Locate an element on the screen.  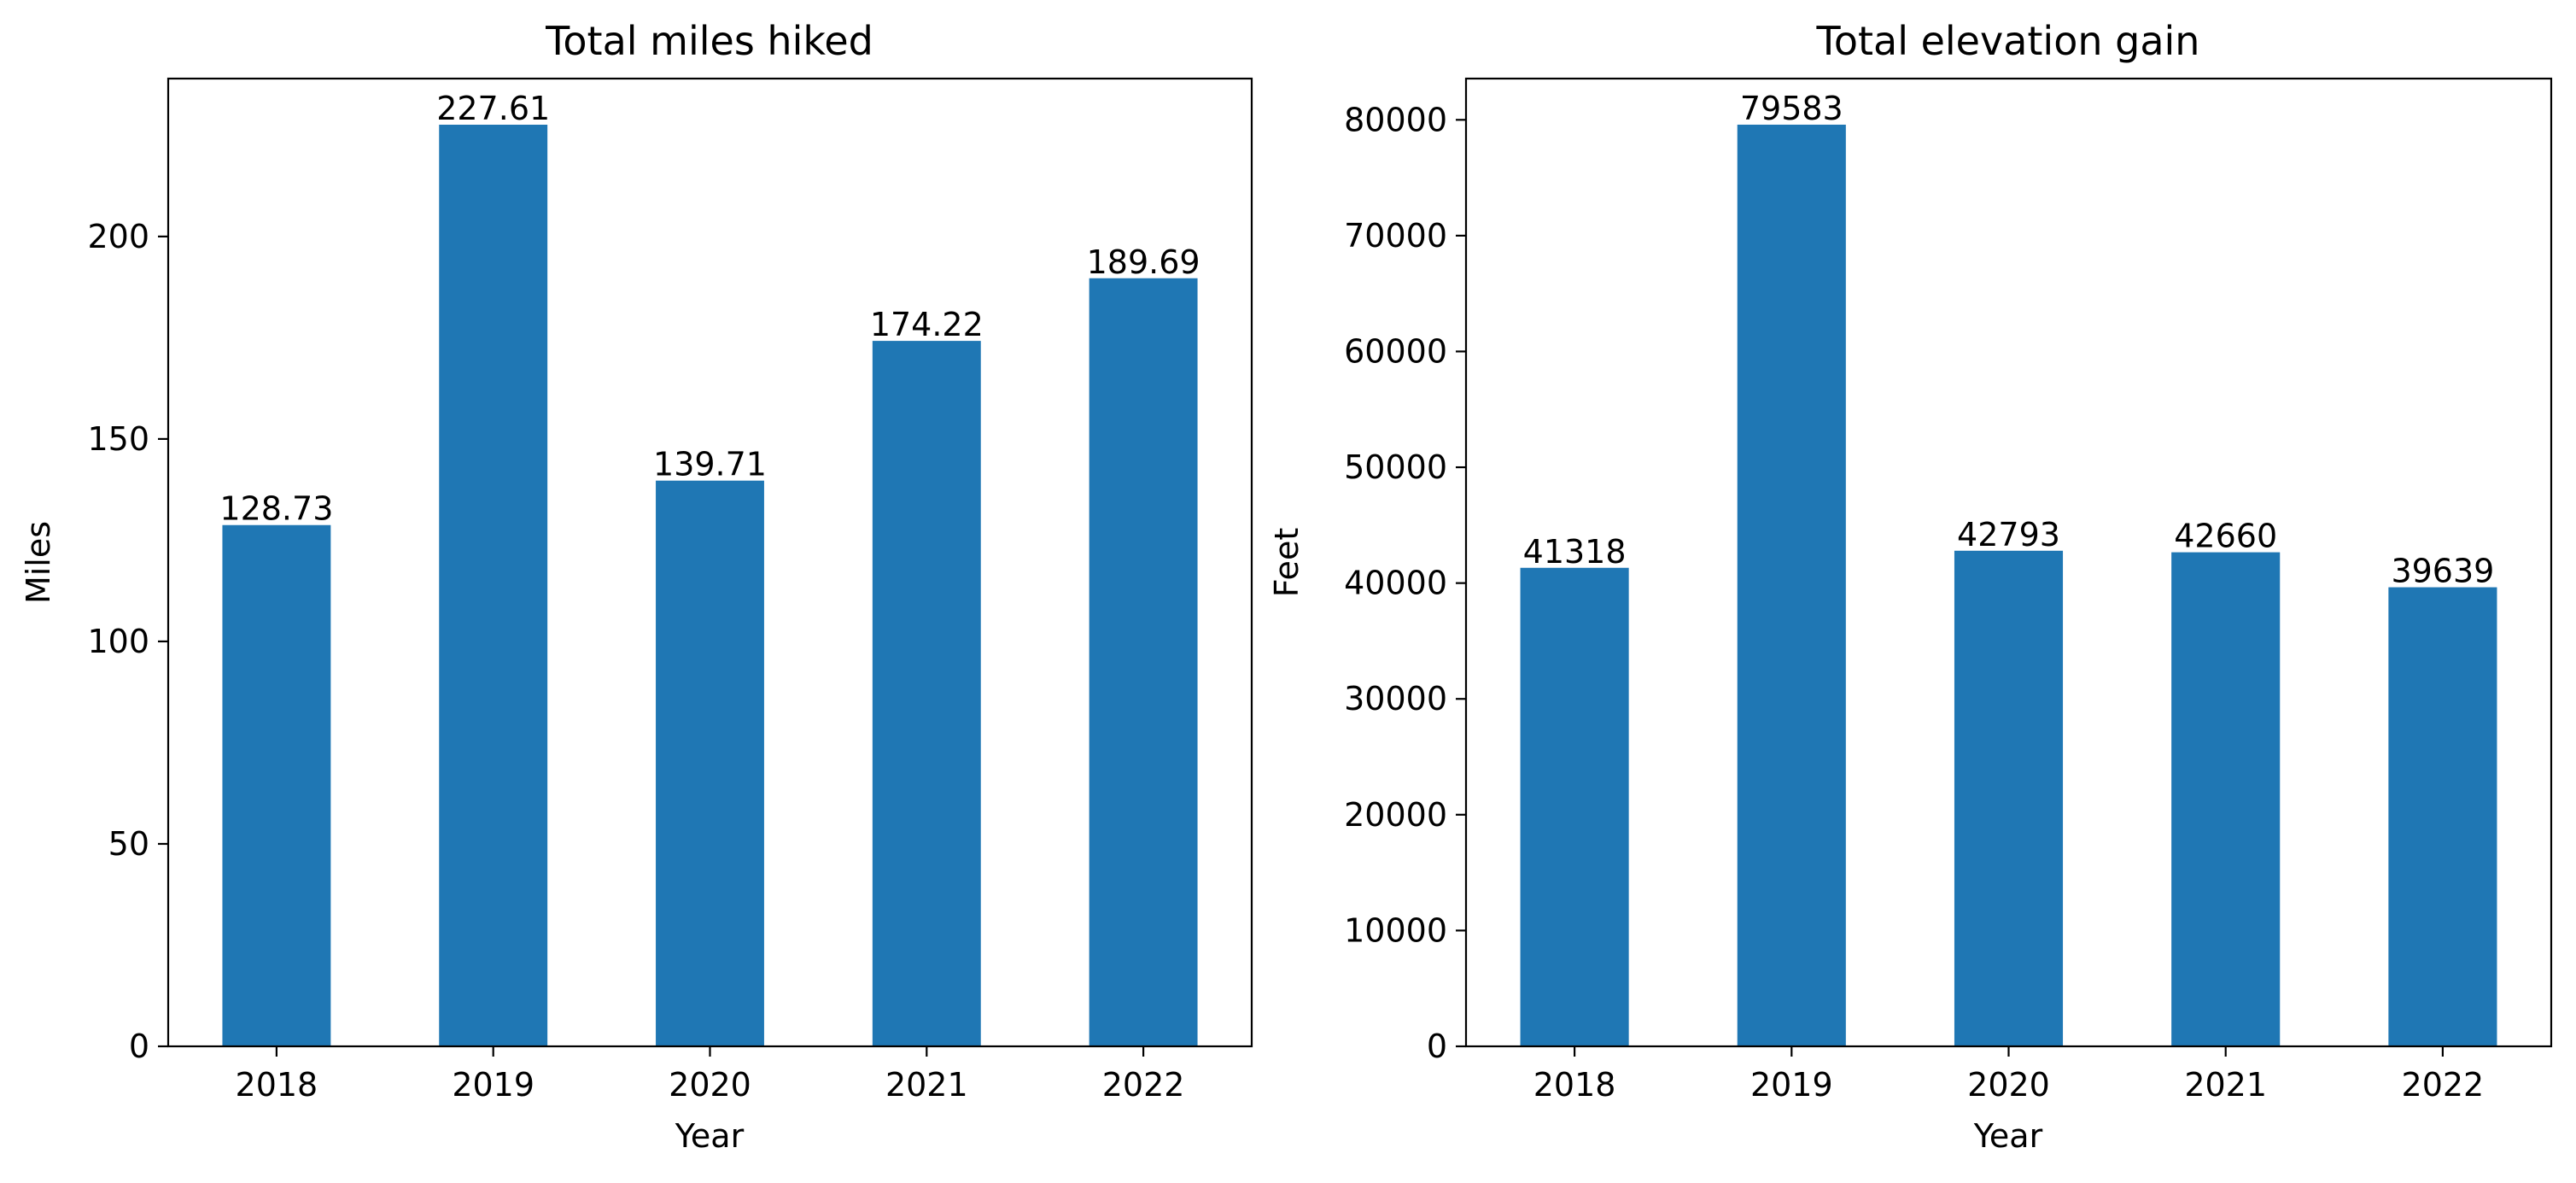
bar-value-label: 227.61 is located at coordinates (493, 109).